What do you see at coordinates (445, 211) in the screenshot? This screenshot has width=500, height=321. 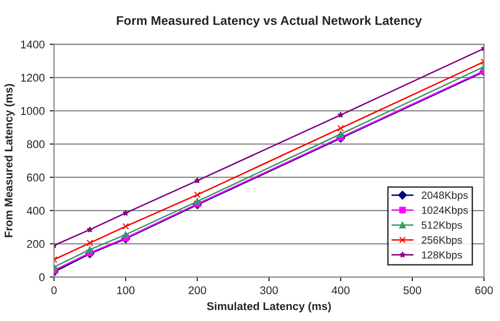 I see `legend-label: 1024Kbps` at bounding box center [445, 211].